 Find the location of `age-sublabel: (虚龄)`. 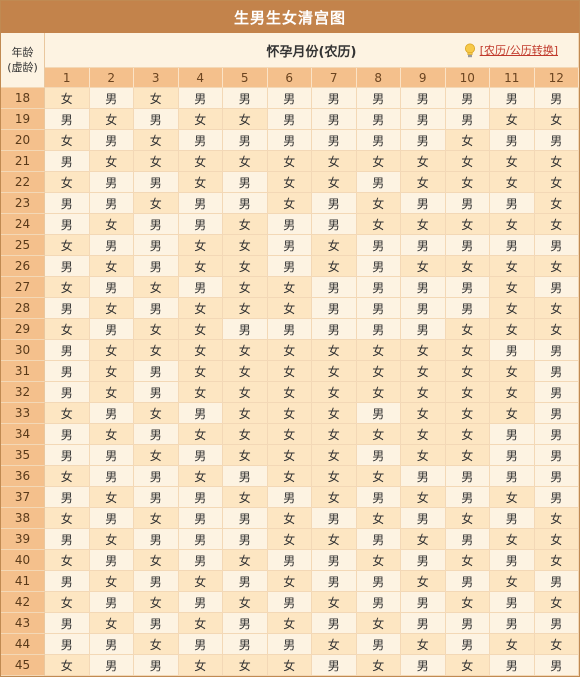

age-sublabel: (虚龄) is located at coordinates (22, 67).